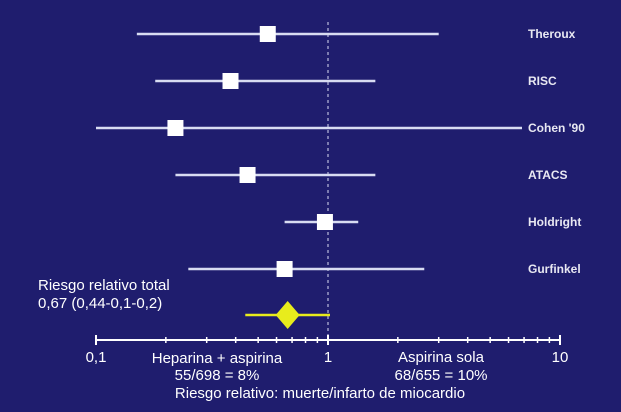  Describe the element at coordinates (441, 375) in the screenshot. I see `right-caption-value: 68/655 = 10%` at that location.